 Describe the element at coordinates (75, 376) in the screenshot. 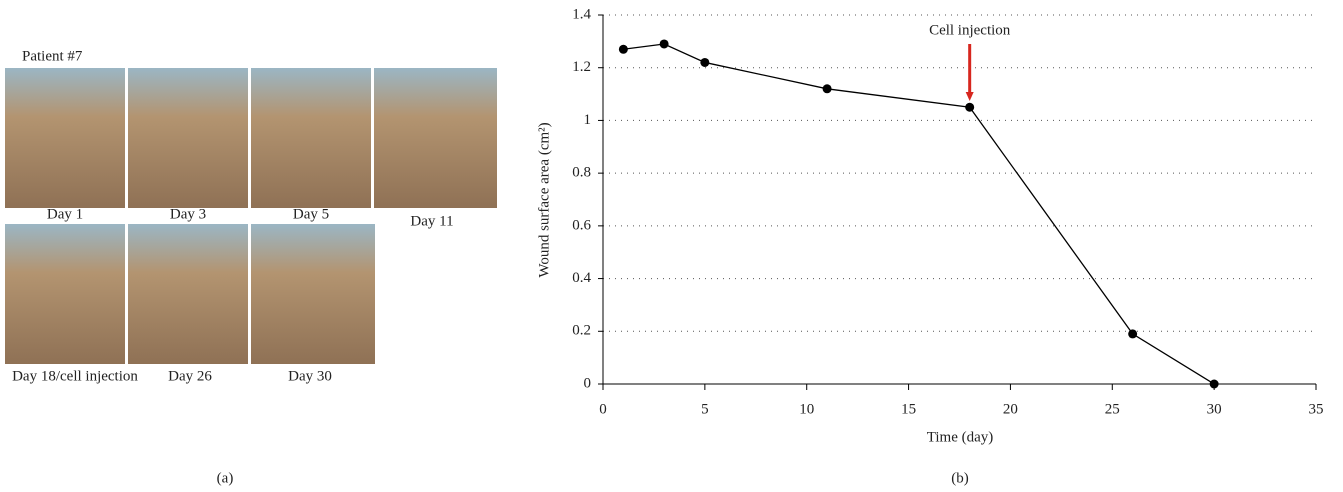

I see `photo-caption: Day 18/cell injection` at that location.